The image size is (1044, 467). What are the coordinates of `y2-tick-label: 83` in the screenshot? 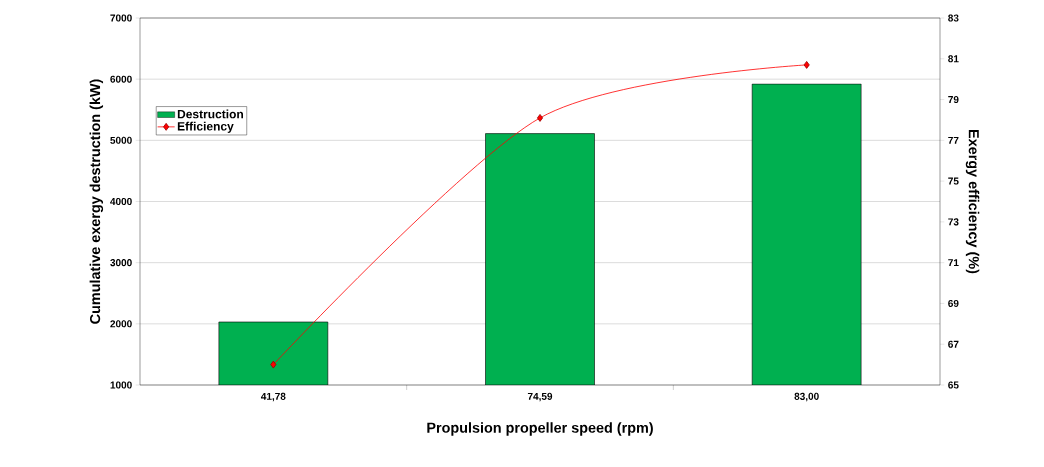 It's located at (953, 18).